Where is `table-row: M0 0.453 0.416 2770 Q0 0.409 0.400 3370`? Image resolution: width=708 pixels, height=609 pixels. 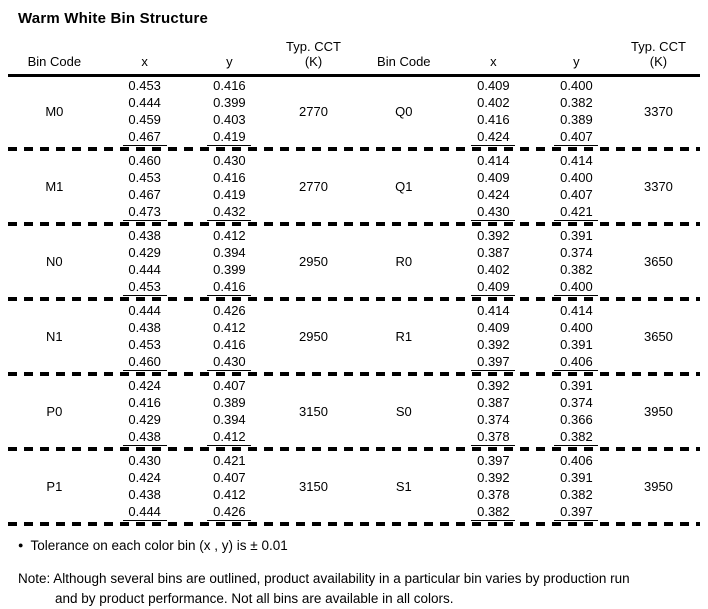 table-row: M0 0.453 0.416 2770 Q0 0.409 0.400 3370 is located at coordinates (354, 97).